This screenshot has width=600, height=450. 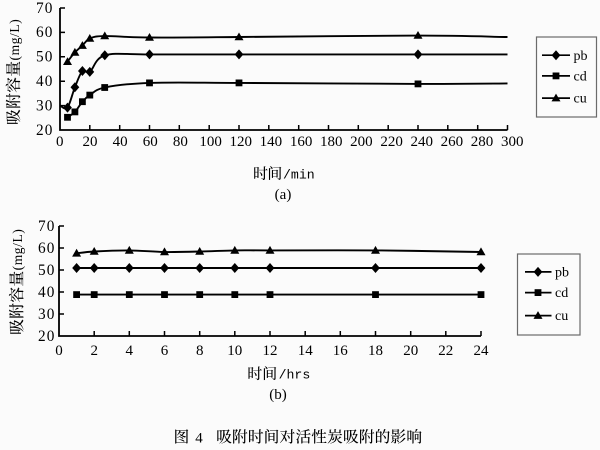 I want to click on svg-text: 18, so click(x=375, y=351).